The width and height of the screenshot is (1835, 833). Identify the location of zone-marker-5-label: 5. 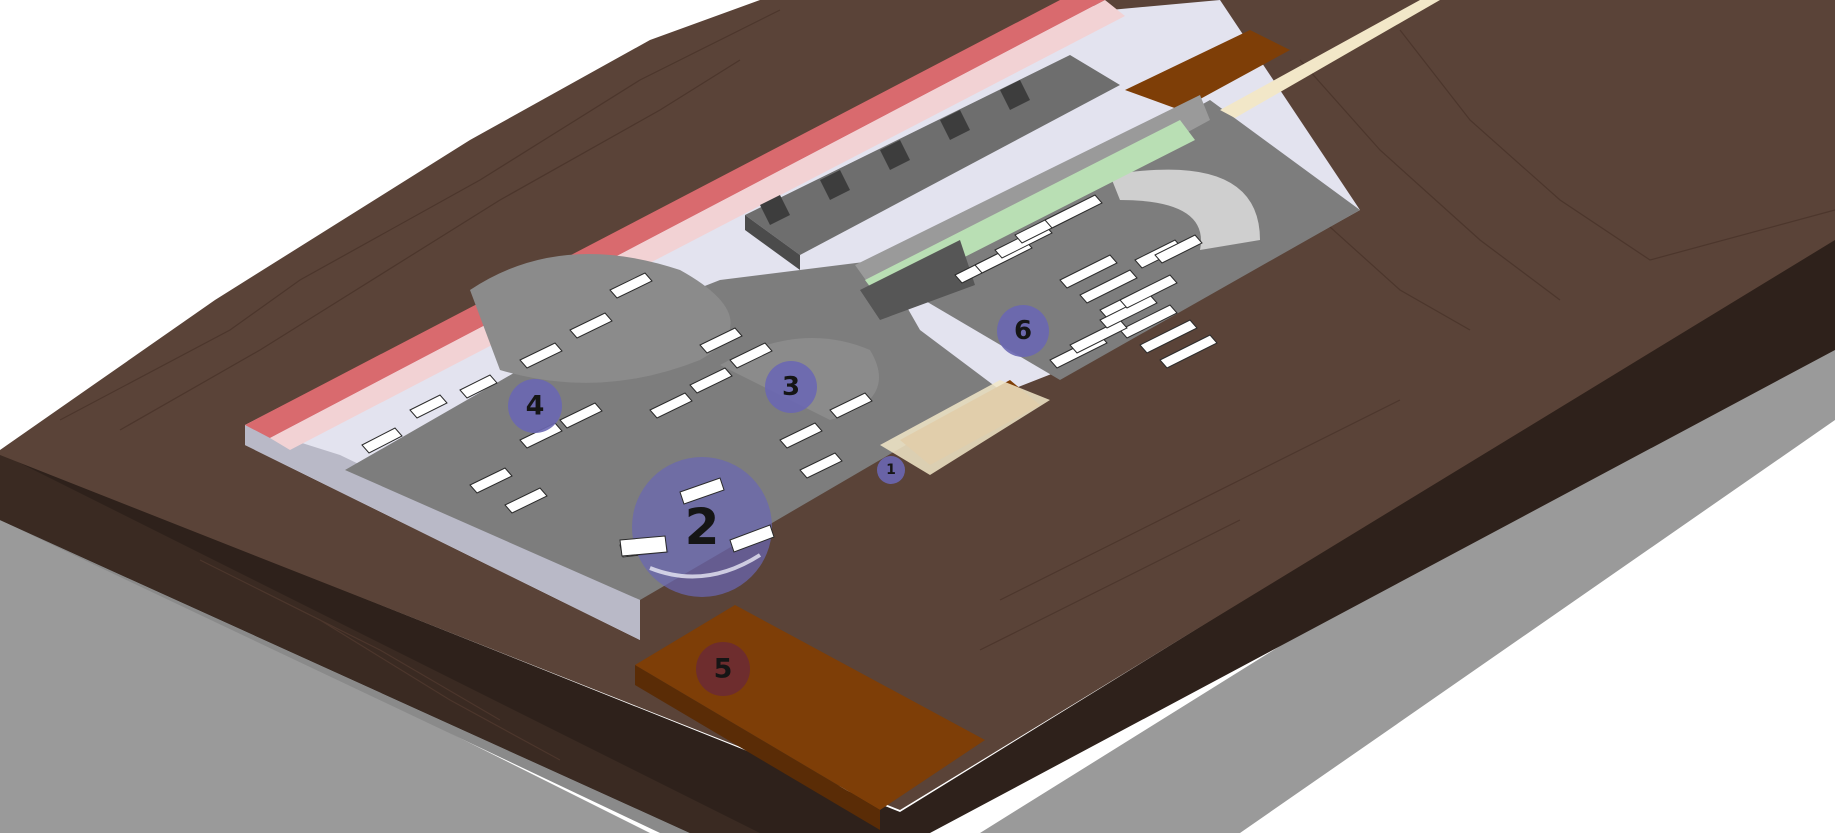
(723, 669).